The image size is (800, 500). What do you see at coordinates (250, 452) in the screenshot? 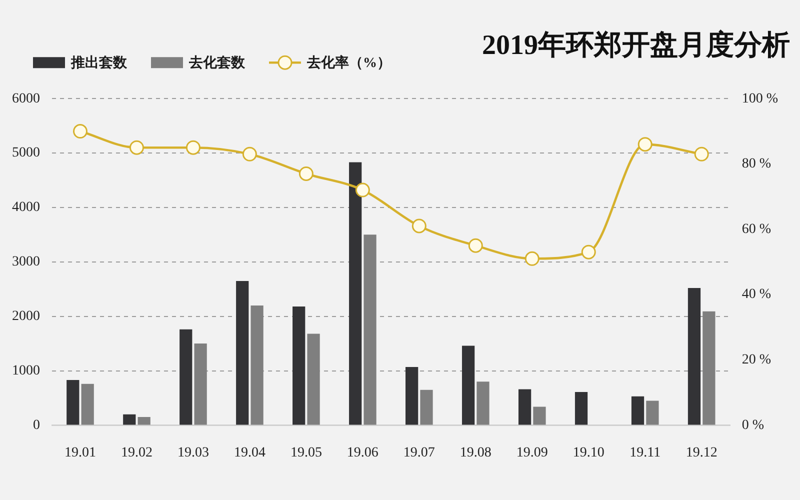
I see `x-tick-label: 19.04` at bounding box center [250, 452].